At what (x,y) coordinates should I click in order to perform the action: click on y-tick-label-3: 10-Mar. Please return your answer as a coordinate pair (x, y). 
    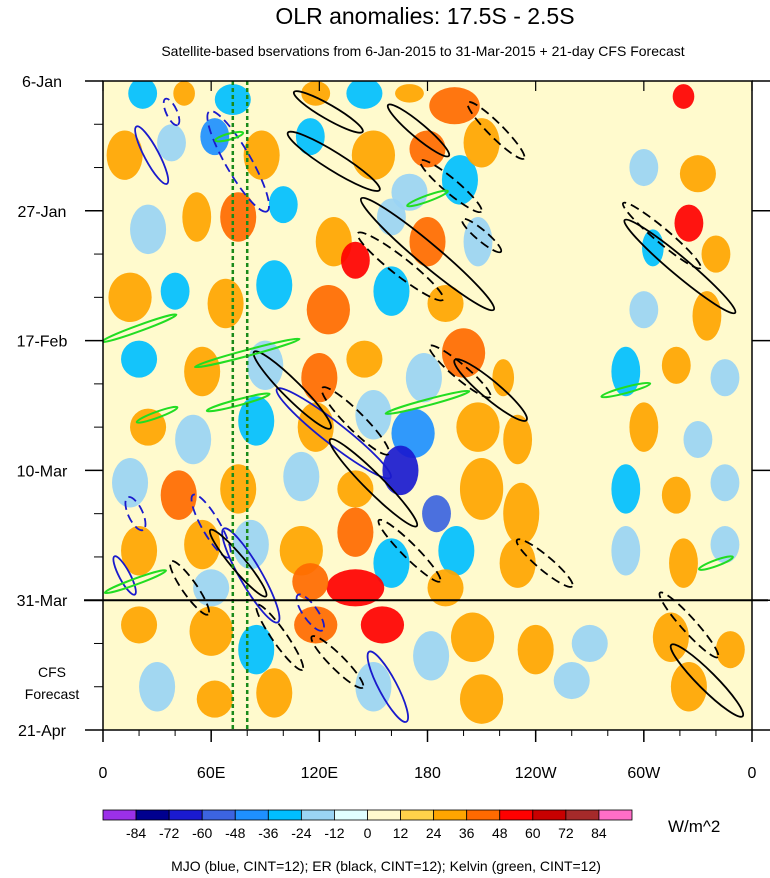
    Looking at the image, I should click on (42, 471).